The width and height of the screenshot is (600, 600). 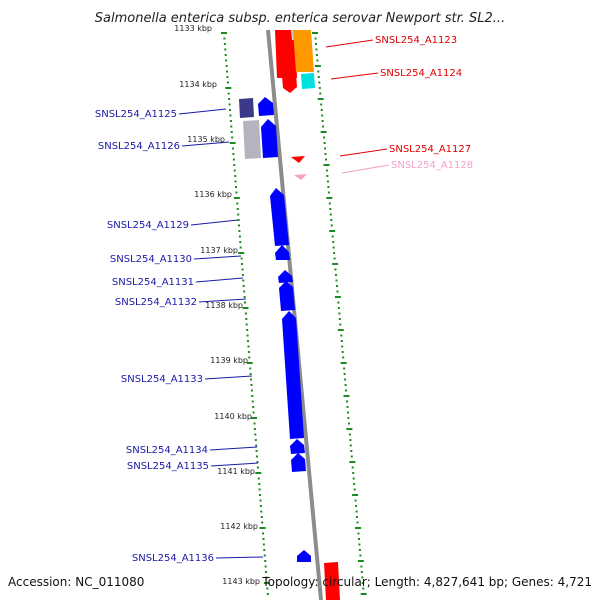 I want to click on feature-a1126-blue, so click(x=269, y=138).